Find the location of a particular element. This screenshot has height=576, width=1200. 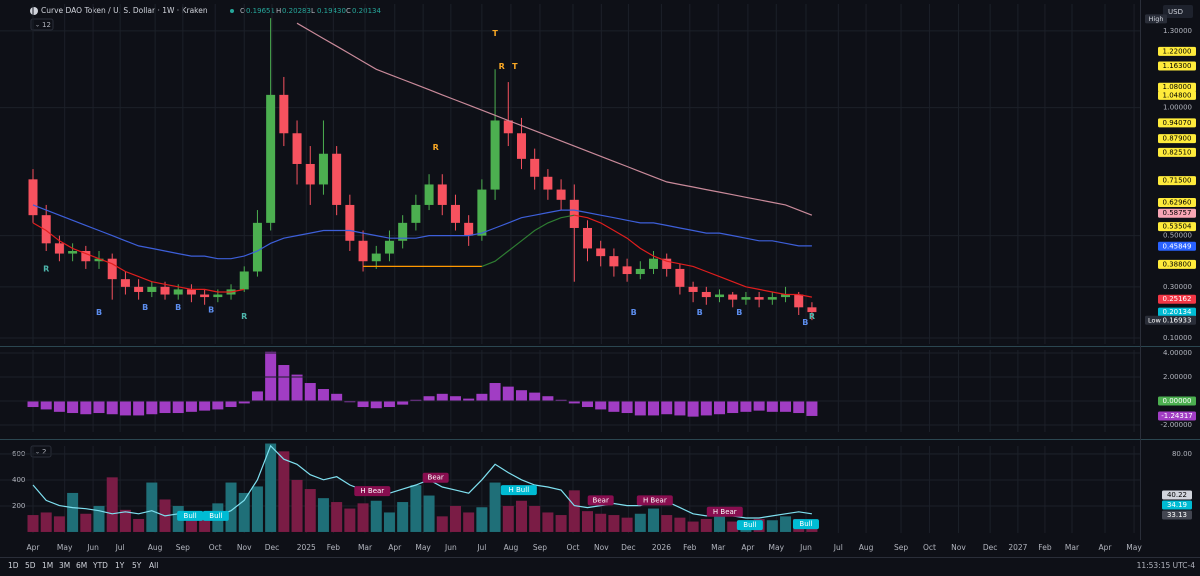

range-button: All is located at coordinates (153, 565).